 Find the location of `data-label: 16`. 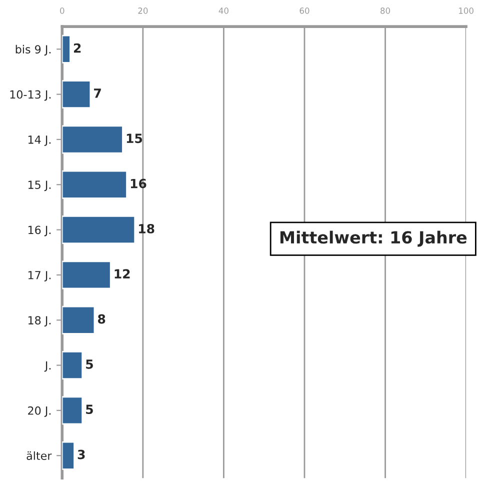

data-label: 16 is located at coordinates (138, 183).